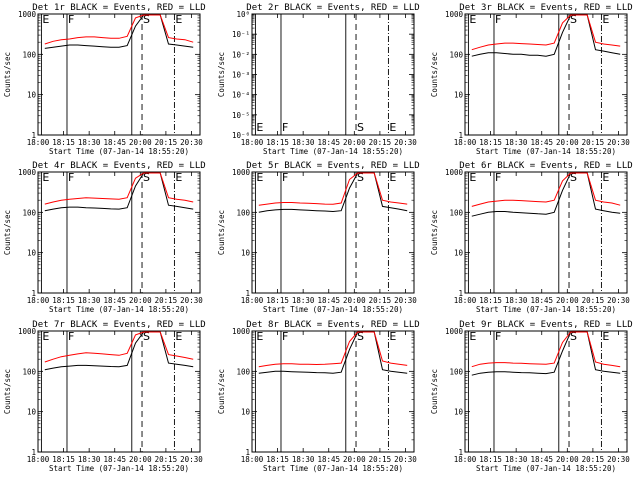 The image size is (640, 480). Describe the element at coordinates (332, 325) in the screenshot. I see `panel-title: Det 8r BLACK = Events, RED = LLD` at that location.